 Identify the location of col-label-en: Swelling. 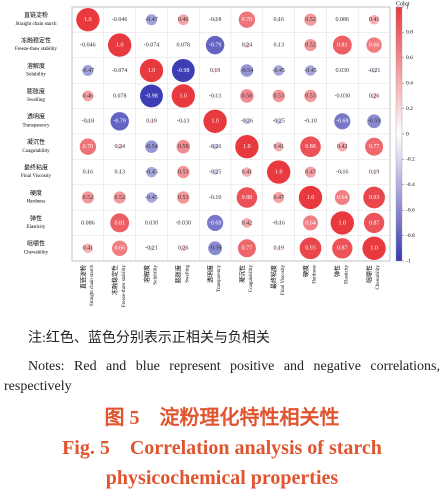
(187, 274).